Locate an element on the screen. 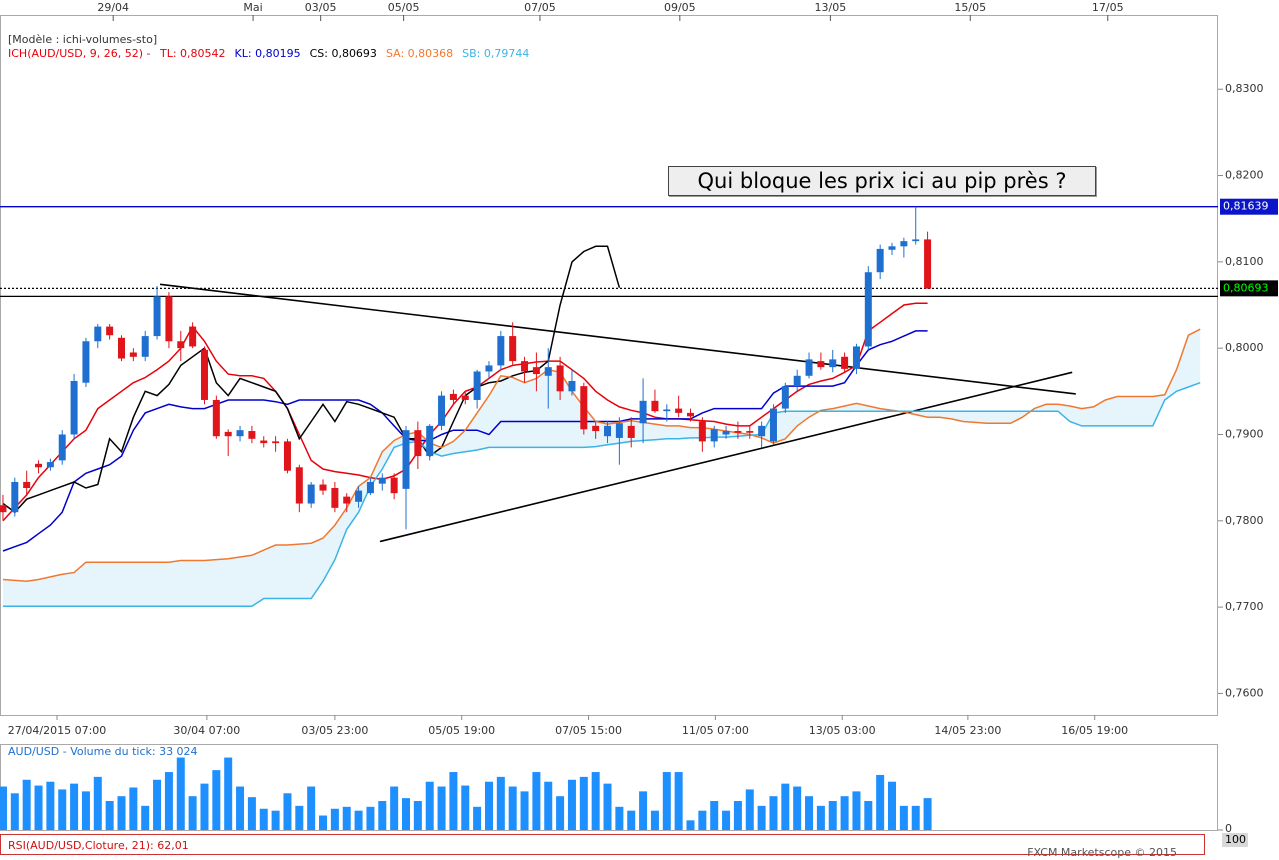  y-tick-label: 0,8300 is located at coordinates (1244, 88).